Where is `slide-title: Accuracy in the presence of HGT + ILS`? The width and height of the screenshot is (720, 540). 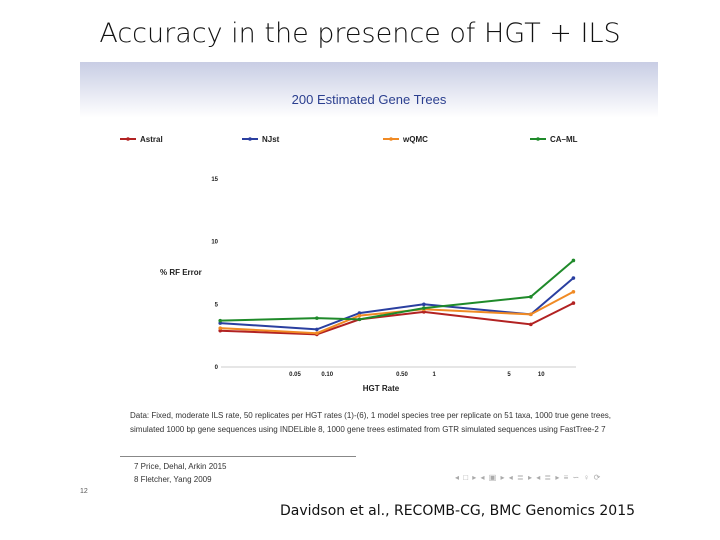 slide-title: Accuracy in the presence of HGT + ILS is located at coordinates (360, 33).